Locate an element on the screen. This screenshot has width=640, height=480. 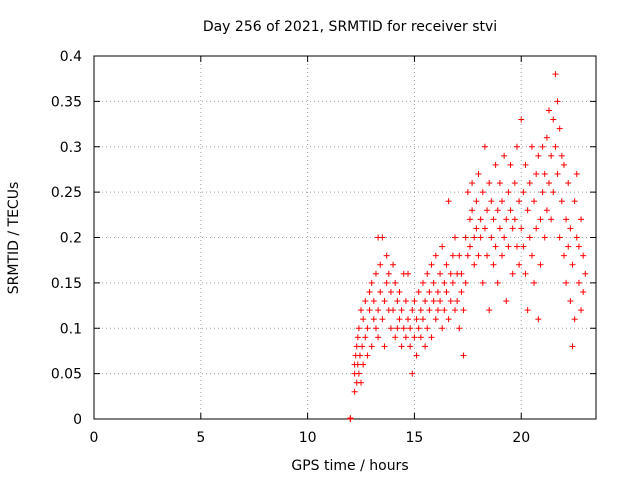
y-tick-label: 0.15 is located at coordinates (66, 284).